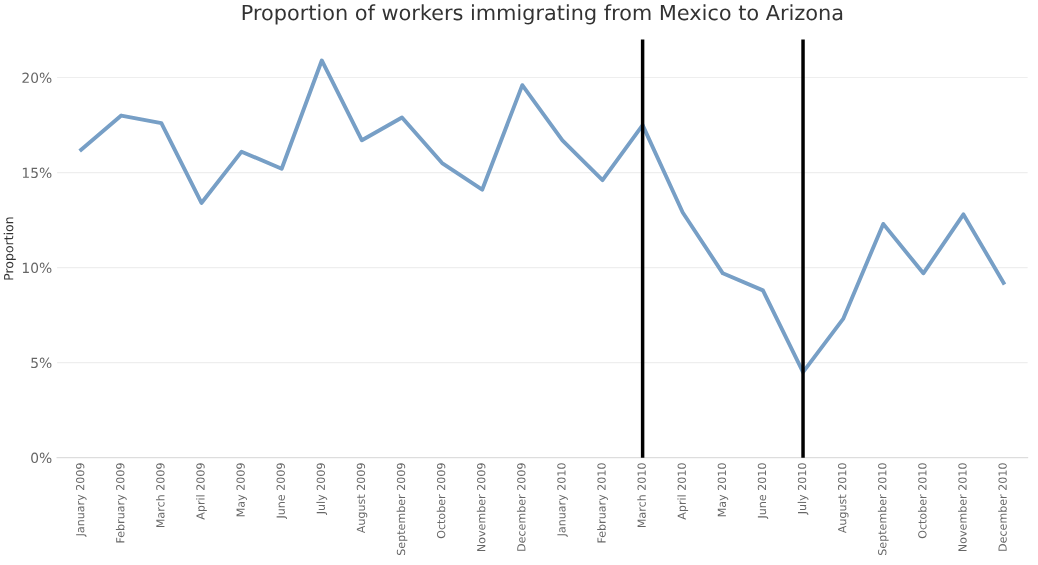 This screenshot has height=565, width=1038. What do you see at coordinates (37, 173) in the screenshot?
I see `y-tick-label: 15%` at bounding box center [37, 173].